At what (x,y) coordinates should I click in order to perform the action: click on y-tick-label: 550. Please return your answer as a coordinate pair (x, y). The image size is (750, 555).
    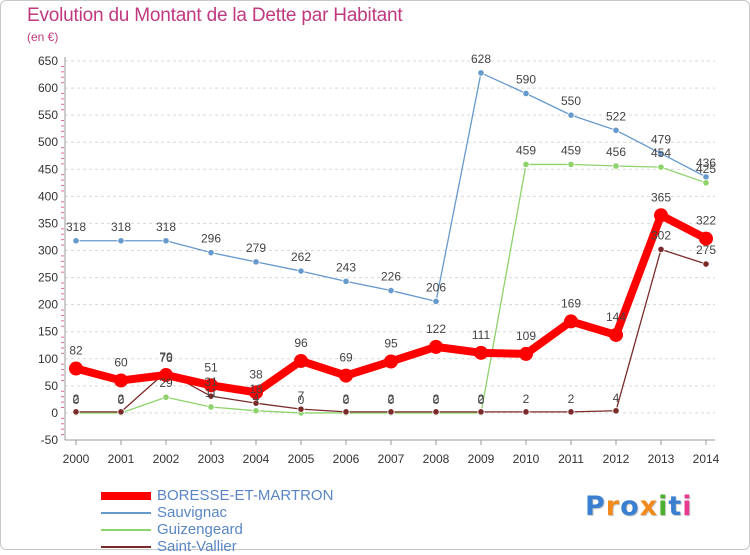
    Looking at the image, I should click on (48, 115).